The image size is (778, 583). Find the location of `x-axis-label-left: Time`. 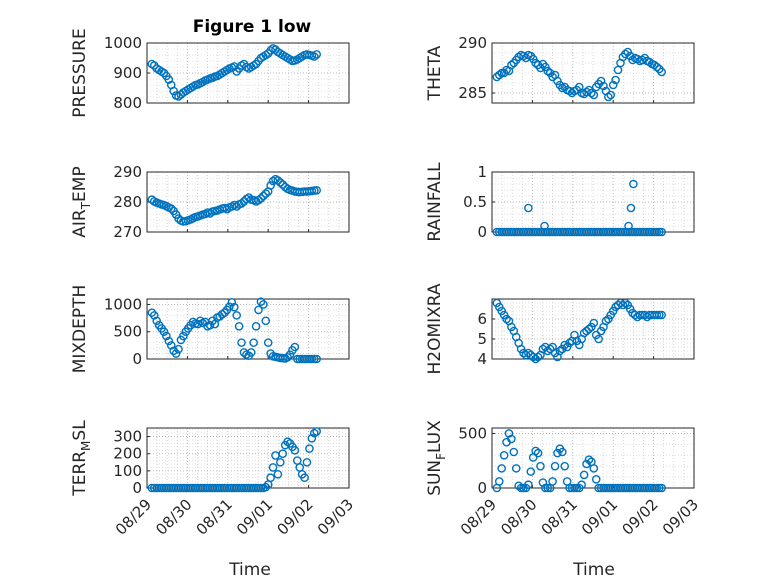

x-axis-label-left: Time is located at coordinates (249, 570).